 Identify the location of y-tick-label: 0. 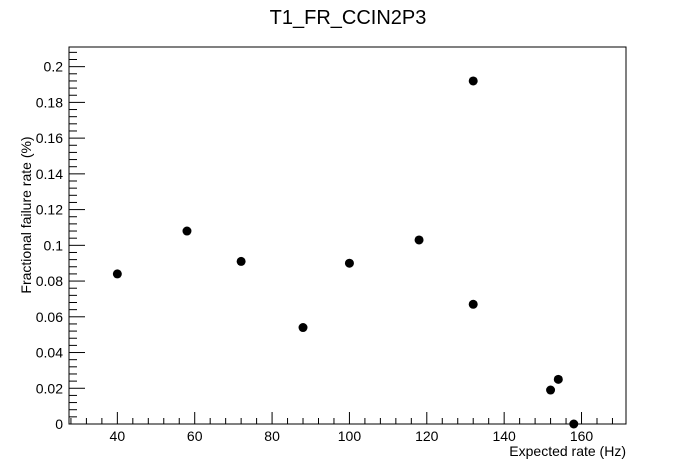
(59, 424).